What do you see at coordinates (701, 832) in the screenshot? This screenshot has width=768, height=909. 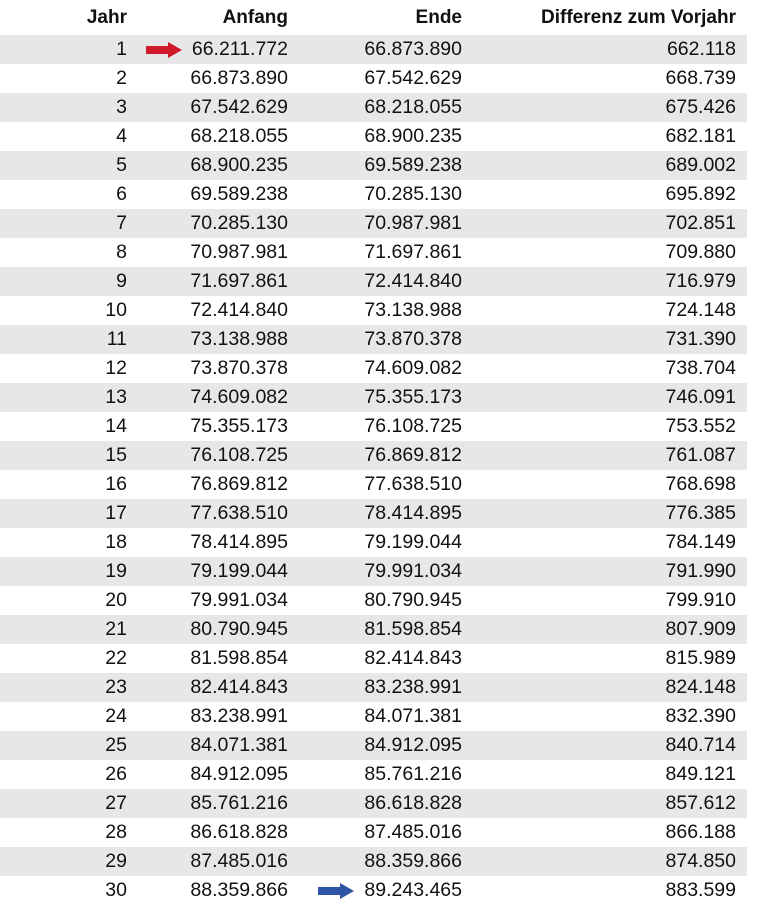 I see `cell-differenz: 866.188` at bounding box center [701, 832].